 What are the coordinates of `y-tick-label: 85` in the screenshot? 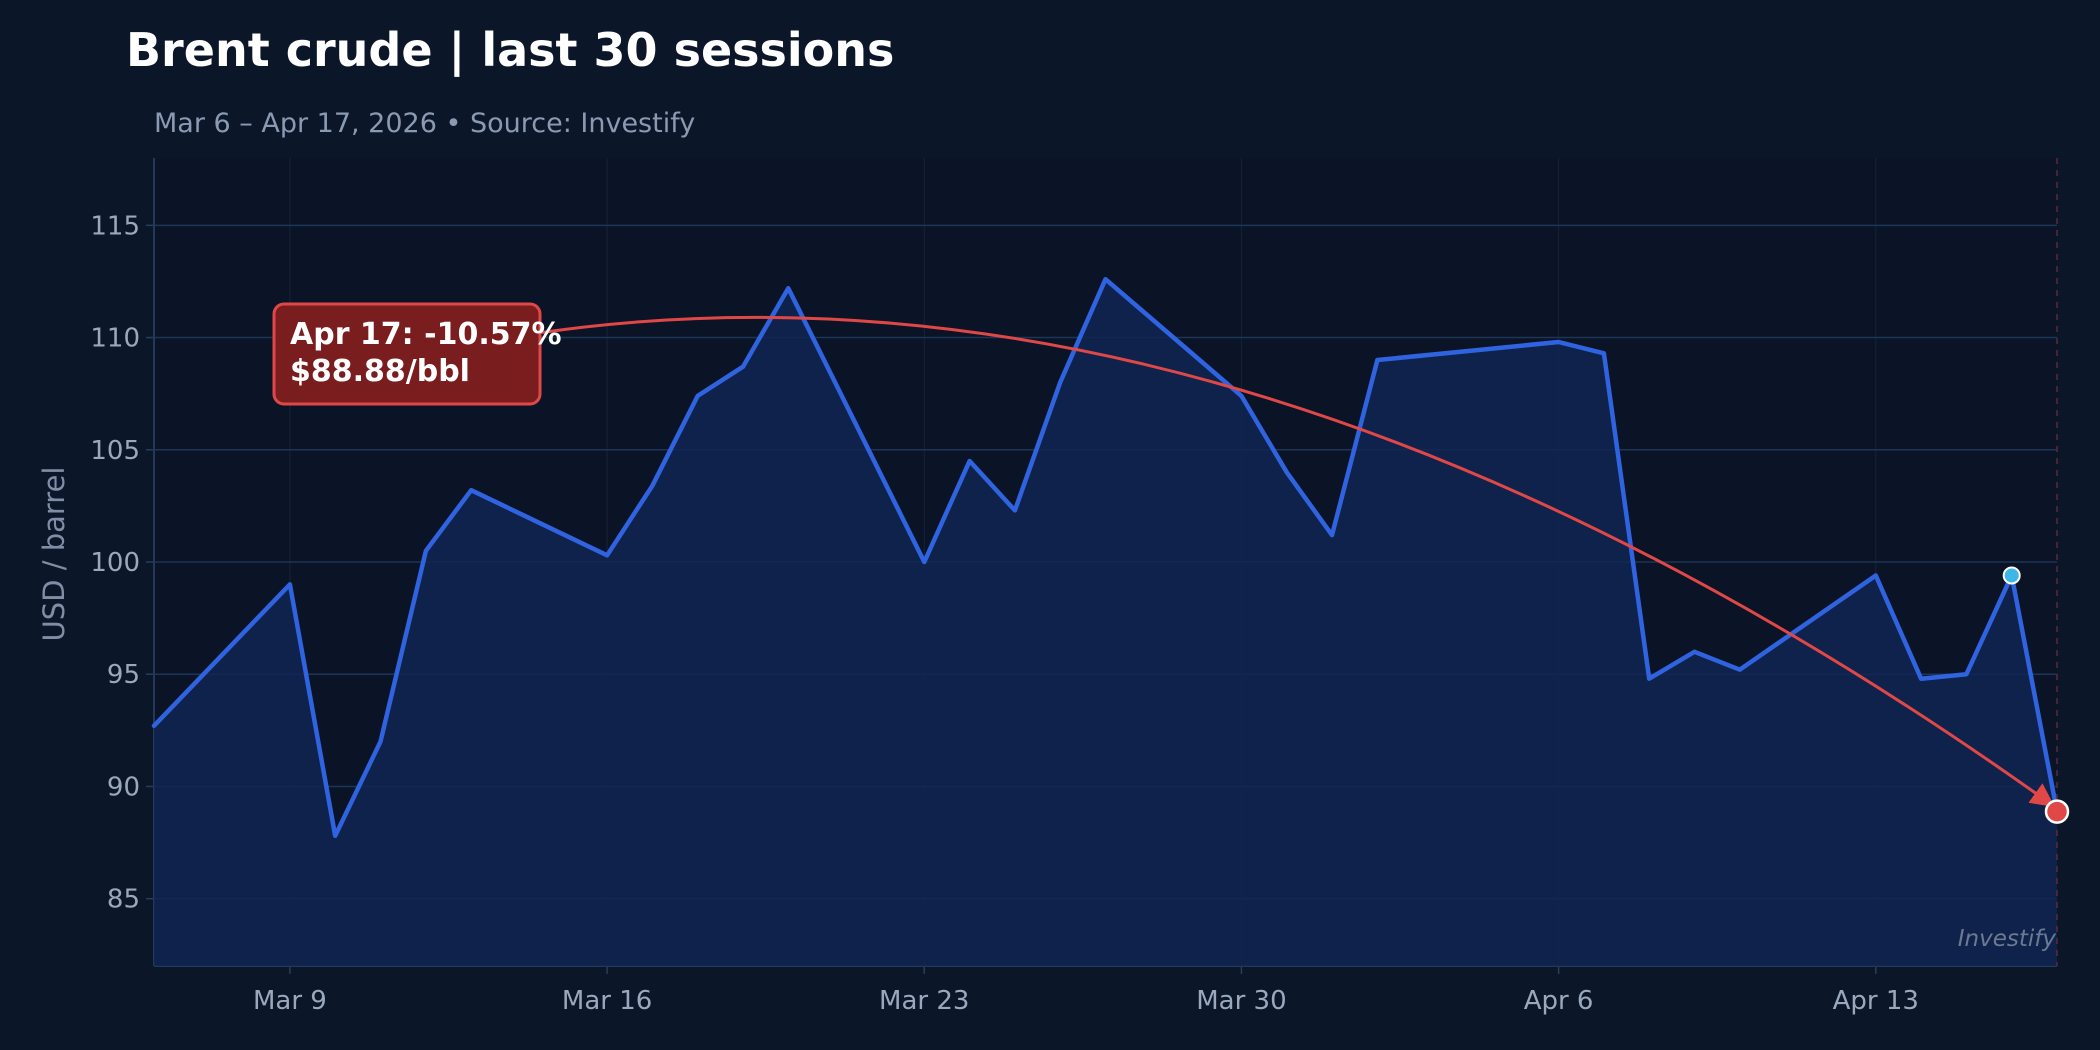 It's located at (123, 900).